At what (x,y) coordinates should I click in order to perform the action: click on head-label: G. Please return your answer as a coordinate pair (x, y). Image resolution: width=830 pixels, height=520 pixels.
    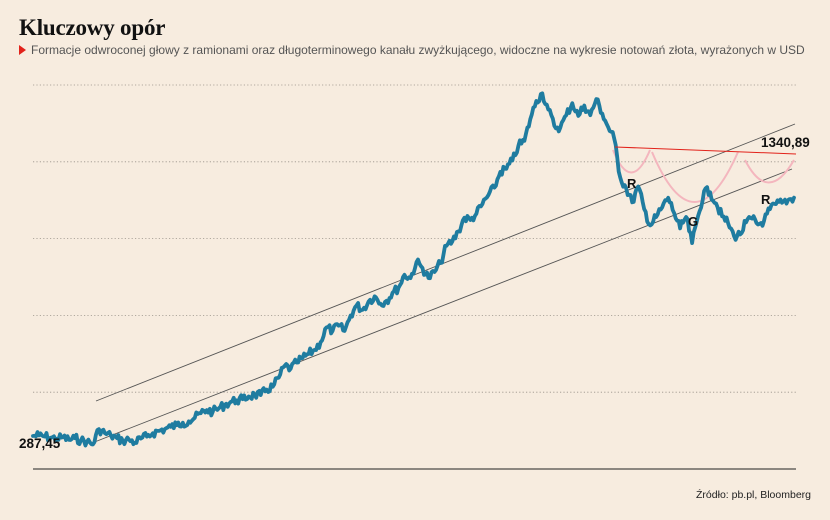
    Looking at the image, I should click on (693, 221).